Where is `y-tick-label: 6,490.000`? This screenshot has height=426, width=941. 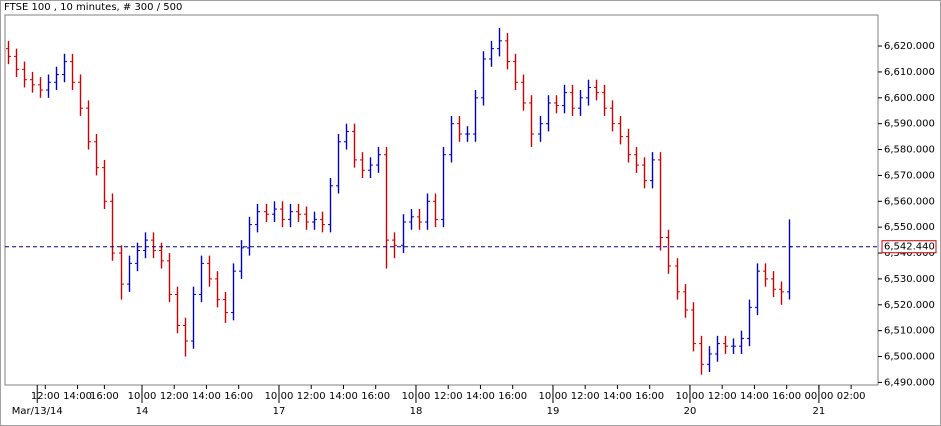 y-tick-label: 6,490.000 is located at coordinates (909, 382).